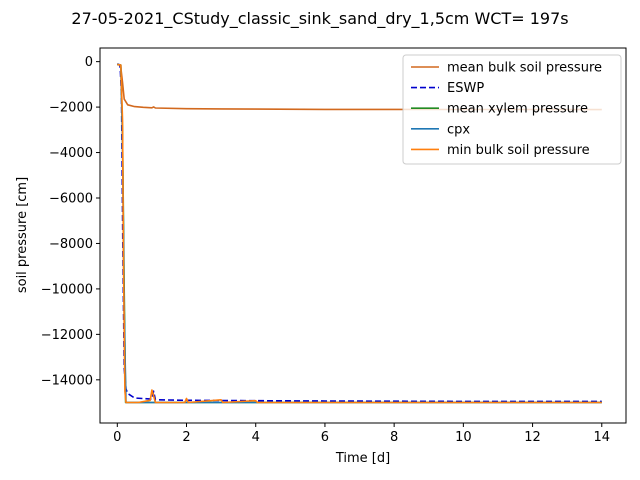 This screenshot has height=480, width=640. I want to click on y-tick-label: 0, so click(89, 62).